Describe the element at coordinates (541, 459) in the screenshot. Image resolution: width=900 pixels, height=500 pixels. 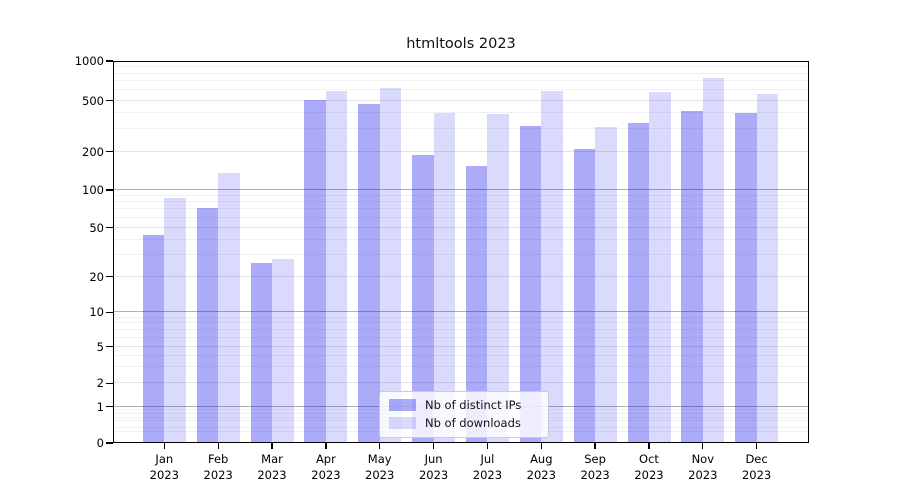
I see `x-tick-month: Aug` at that location.